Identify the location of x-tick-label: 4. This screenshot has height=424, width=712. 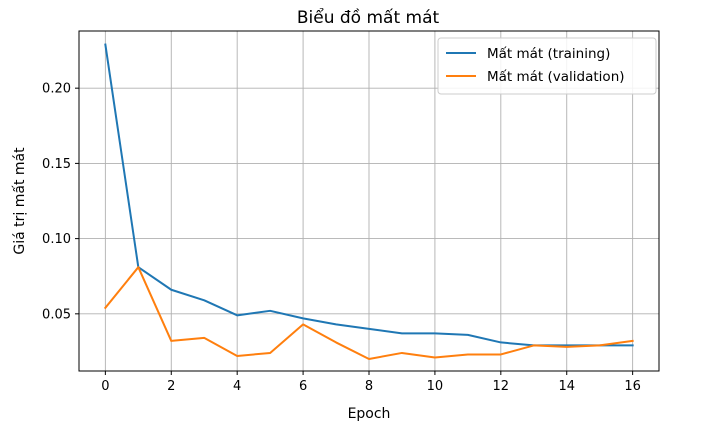
(237, 386).